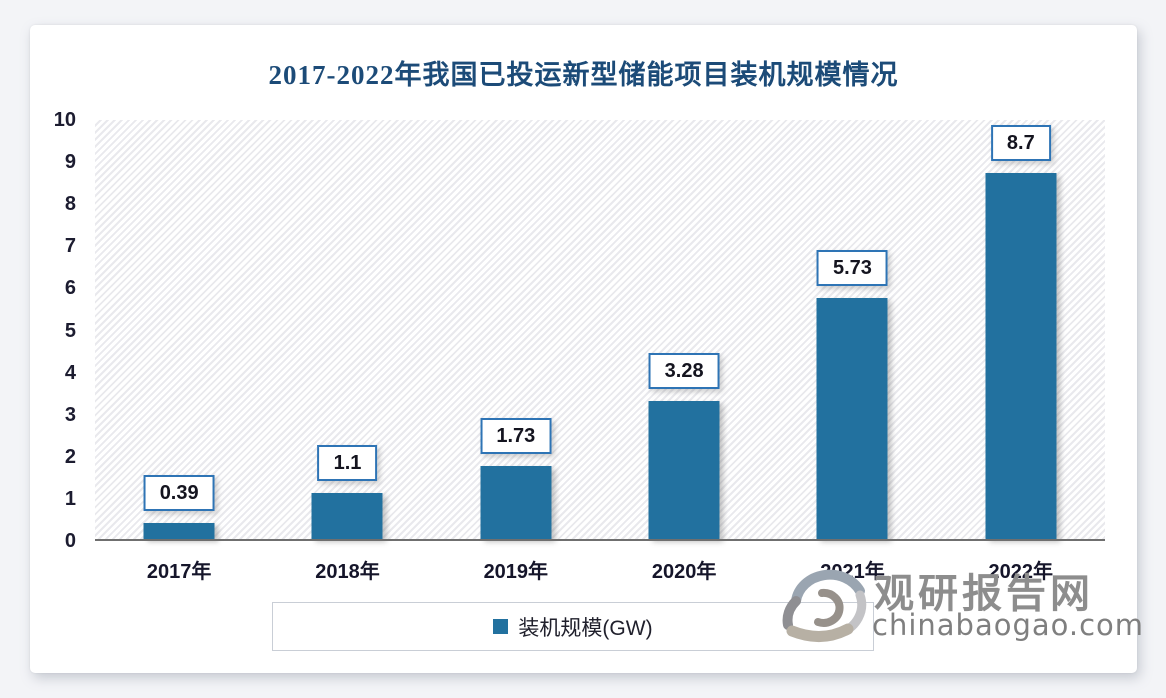 This screenshot has height=698, width=1166. I want to click on legend: 装机规模(GW), so click(573, 626).